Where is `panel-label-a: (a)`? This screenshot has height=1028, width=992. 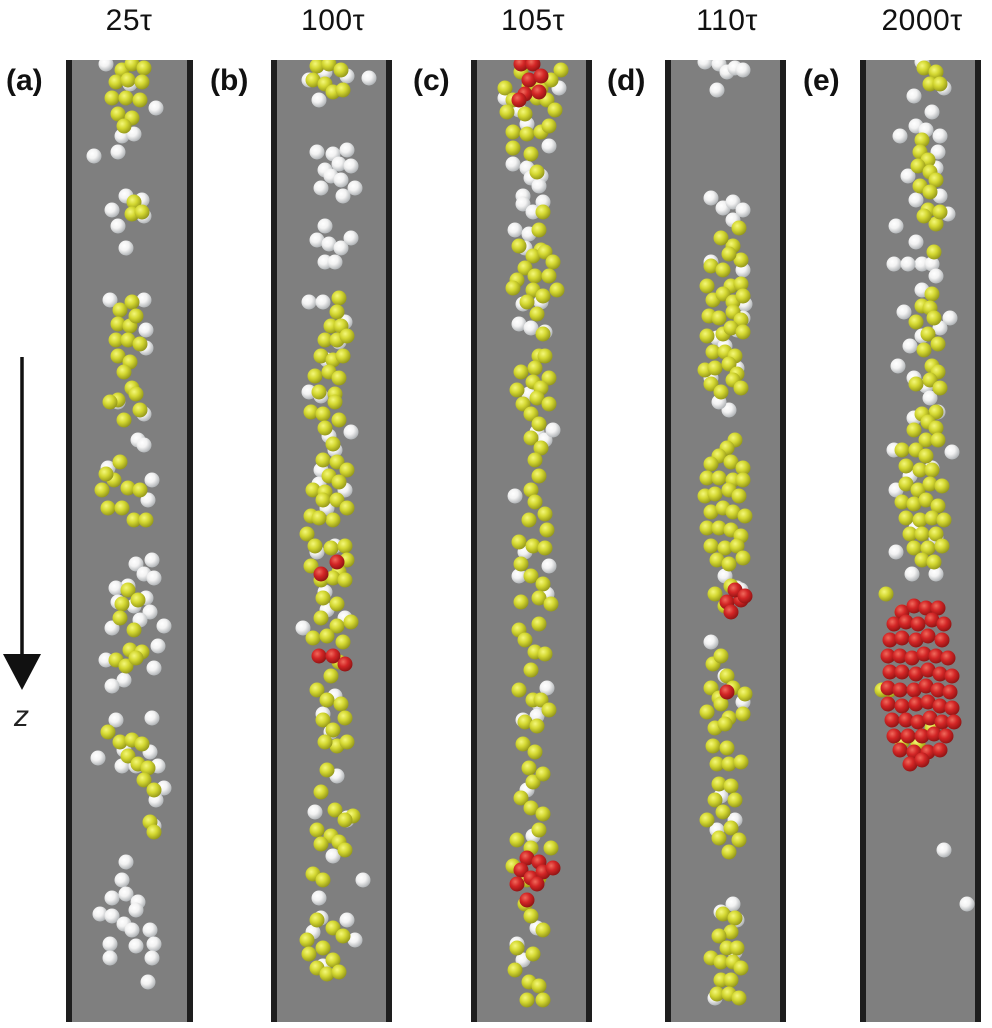 panel-label-a: (a) is located at coordinates (24, 80).